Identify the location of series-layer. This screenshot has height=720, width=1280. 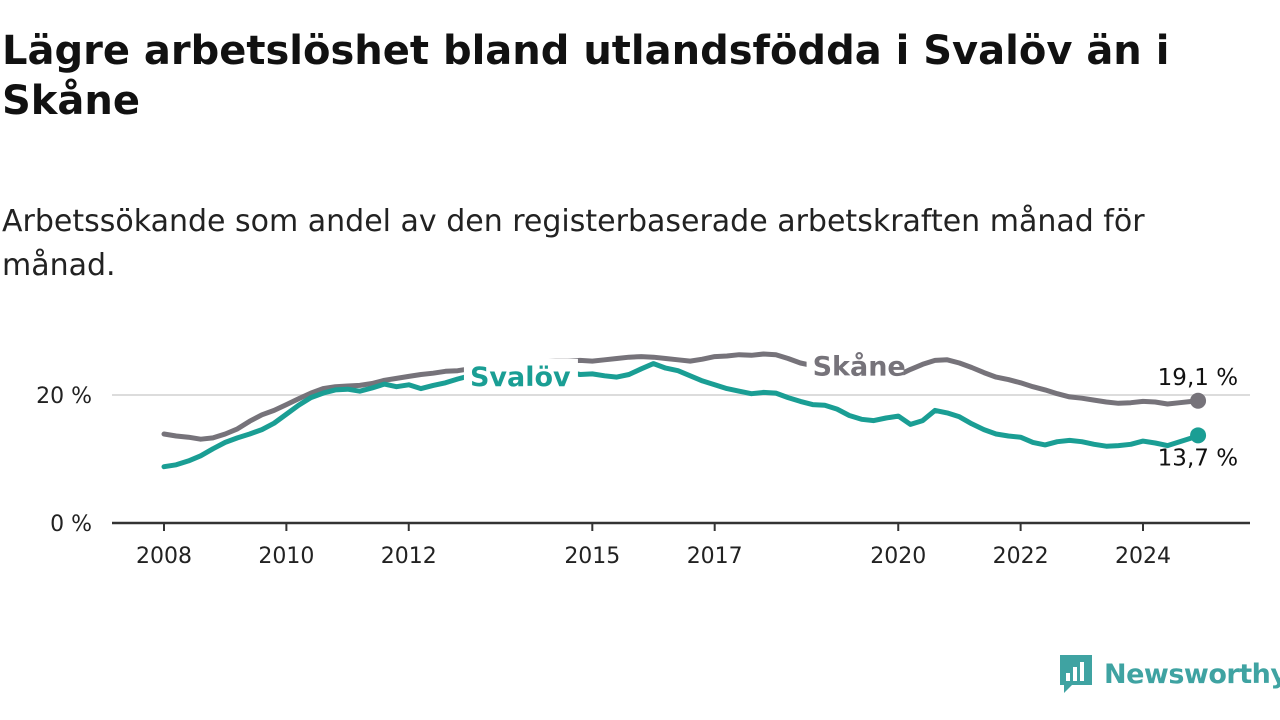
(684, 410).